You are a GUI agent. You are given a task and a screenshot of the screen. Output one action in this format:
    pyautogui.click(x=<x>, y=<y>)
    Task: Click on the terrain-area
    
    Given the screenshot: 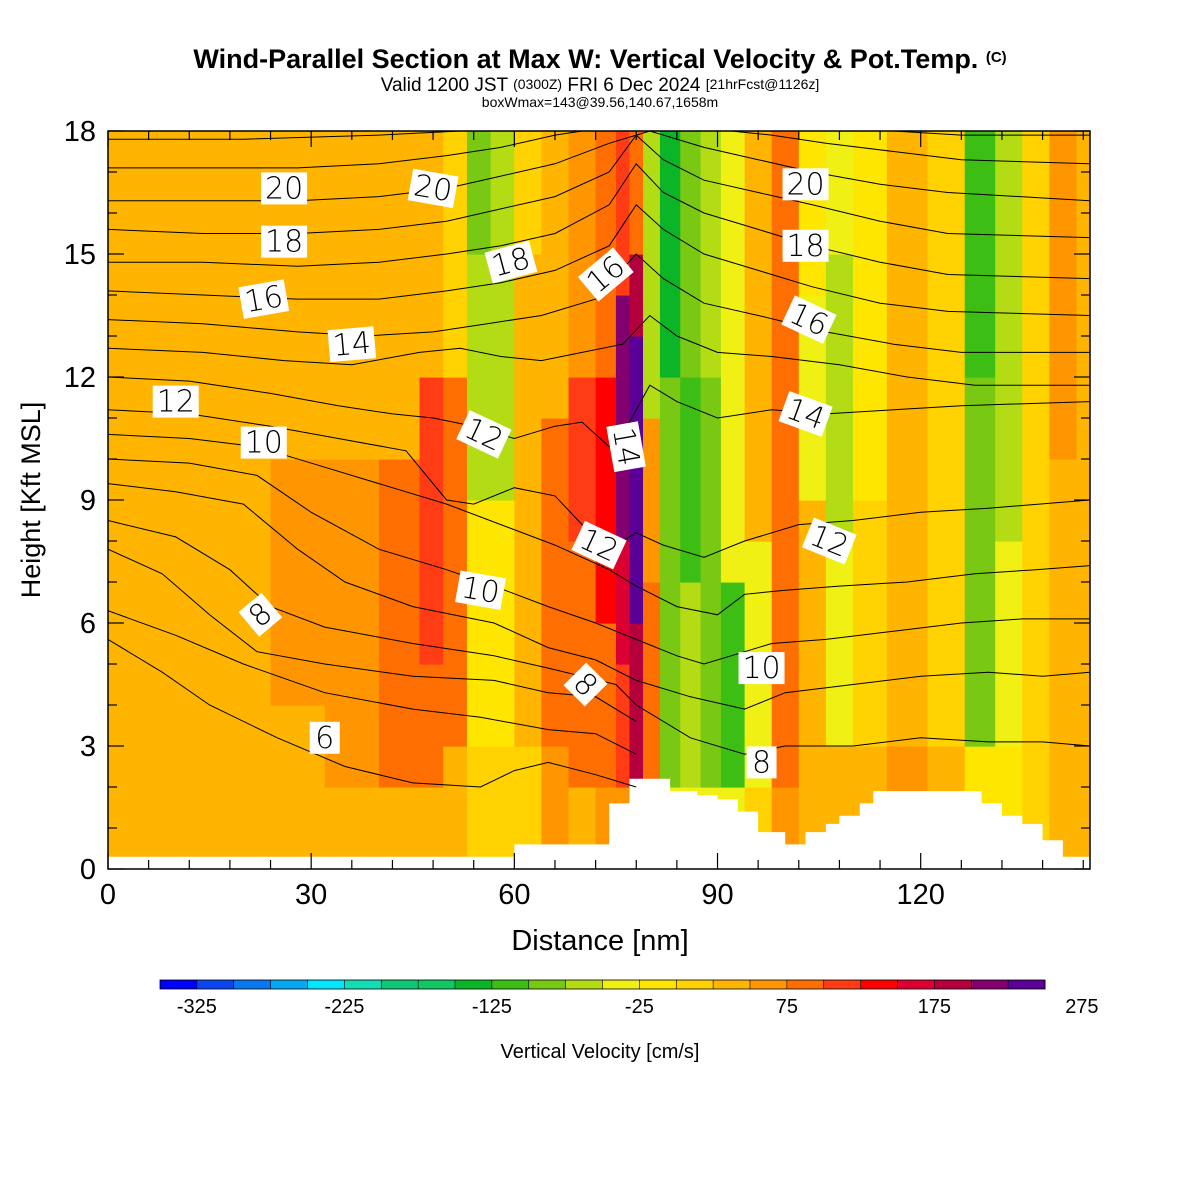 What is the action you would take?
    pyautogui.click(x=599, y=823)
    